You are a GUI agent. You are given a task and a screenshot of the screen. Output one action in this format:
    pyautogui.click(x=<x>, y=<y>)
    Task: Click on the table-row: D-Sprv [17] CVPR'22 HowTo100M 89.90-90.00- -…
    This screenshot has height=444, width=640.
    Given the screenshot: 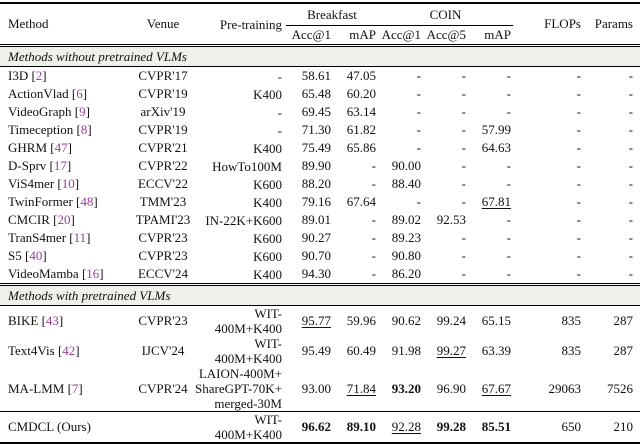 What is the action you would take?
    pyautogui.click(x=320, y=166)
    